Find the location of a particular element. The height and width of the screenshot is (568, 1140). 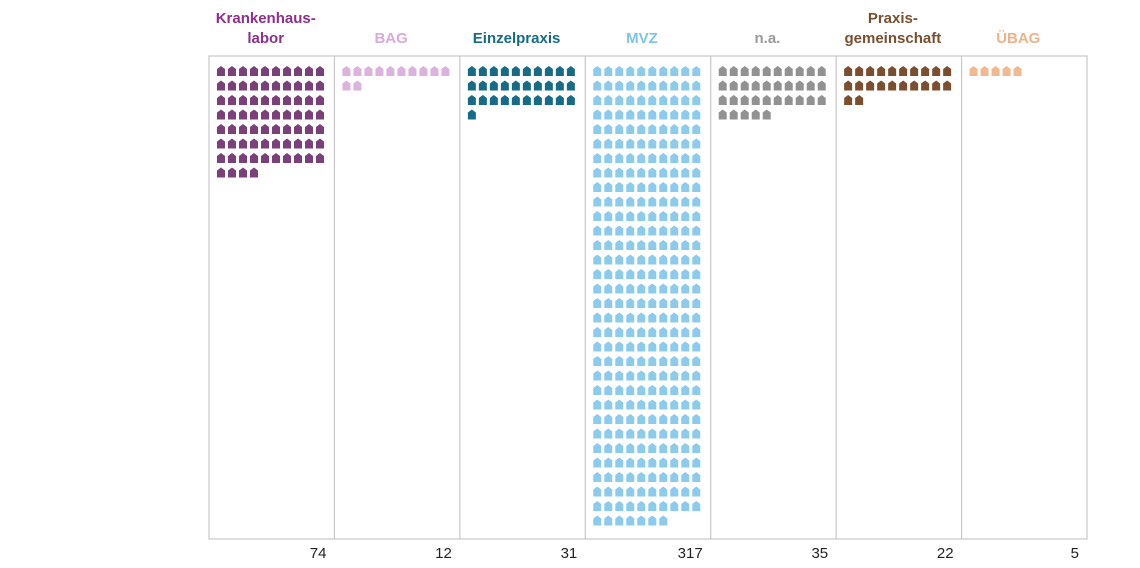

count-label-mvz: 317 is located at coordinates (690, 553).